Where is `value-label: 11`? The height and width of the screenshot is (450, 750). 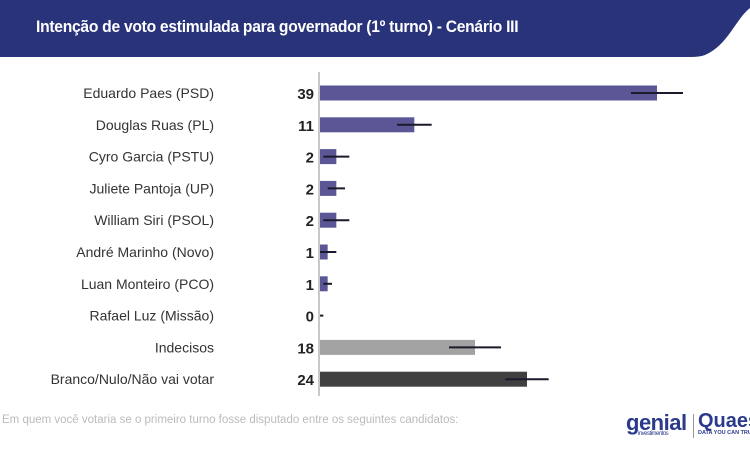
value-label: 11 is located at coordinates (306, 126).